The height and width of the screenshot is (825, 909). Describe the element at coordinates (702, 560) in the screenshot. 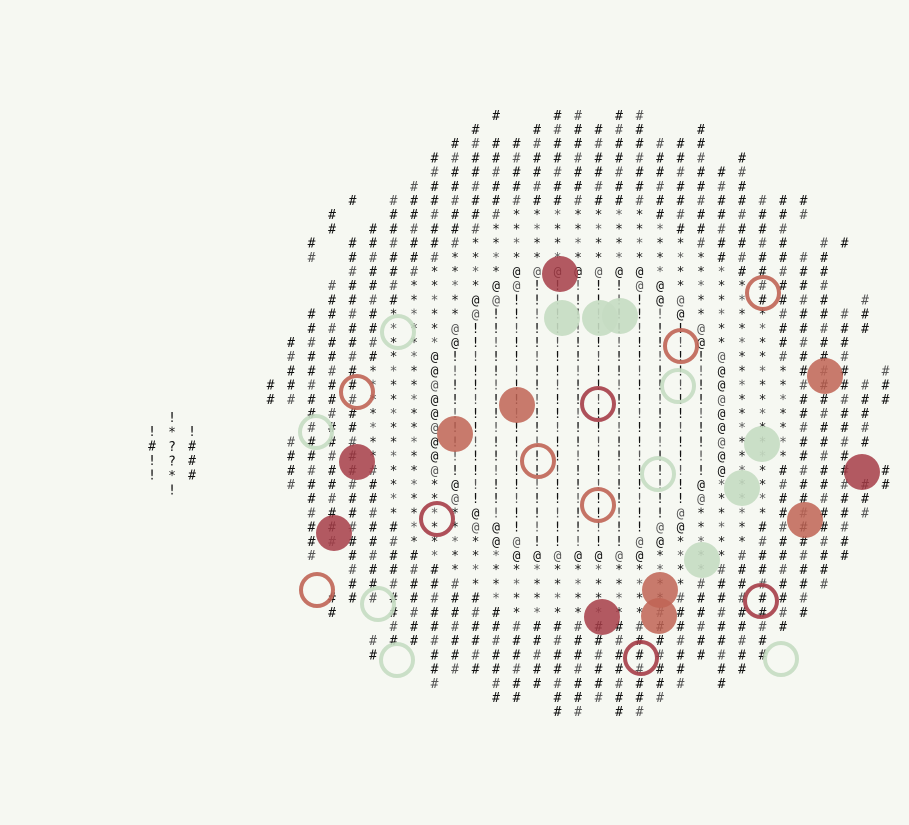

I see `green-filled-marker` at that location.